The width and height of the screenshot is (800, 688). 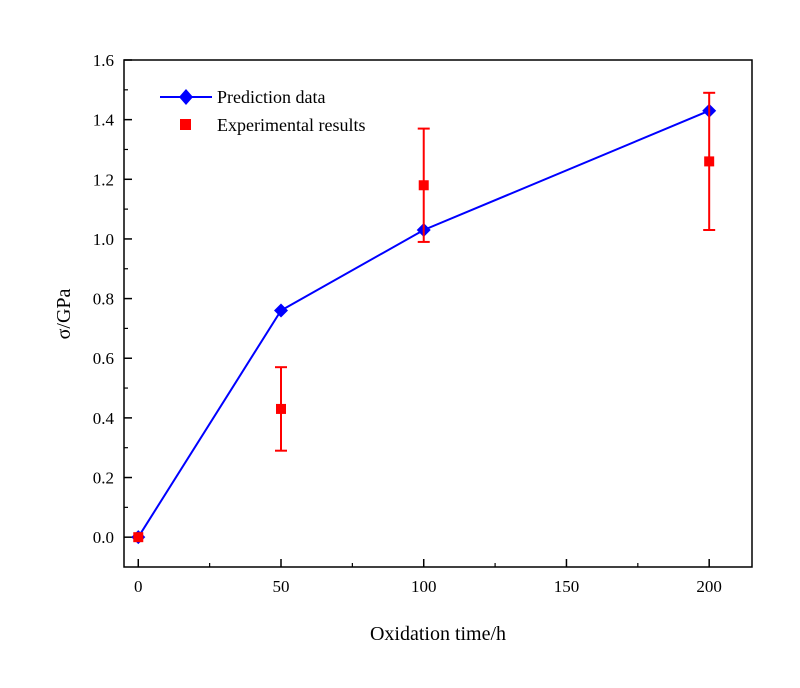 I want to click on x-tick-label: 150, so click(x=567, y=586).